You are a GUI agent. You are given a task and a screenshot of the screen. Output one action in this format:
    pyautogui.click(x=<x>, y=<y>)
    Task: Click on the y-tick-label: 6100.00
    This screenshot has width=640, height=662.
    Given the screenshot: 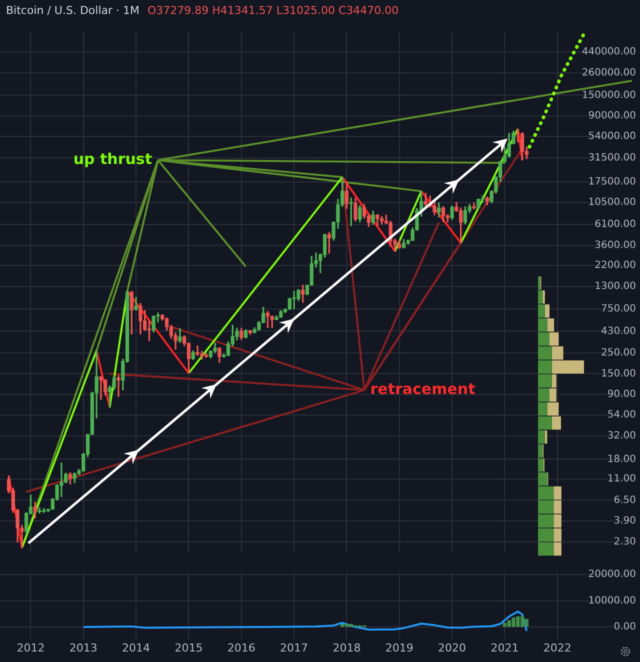 What is the action you would take?
    pyautogui.click(x=615, y=224)
    